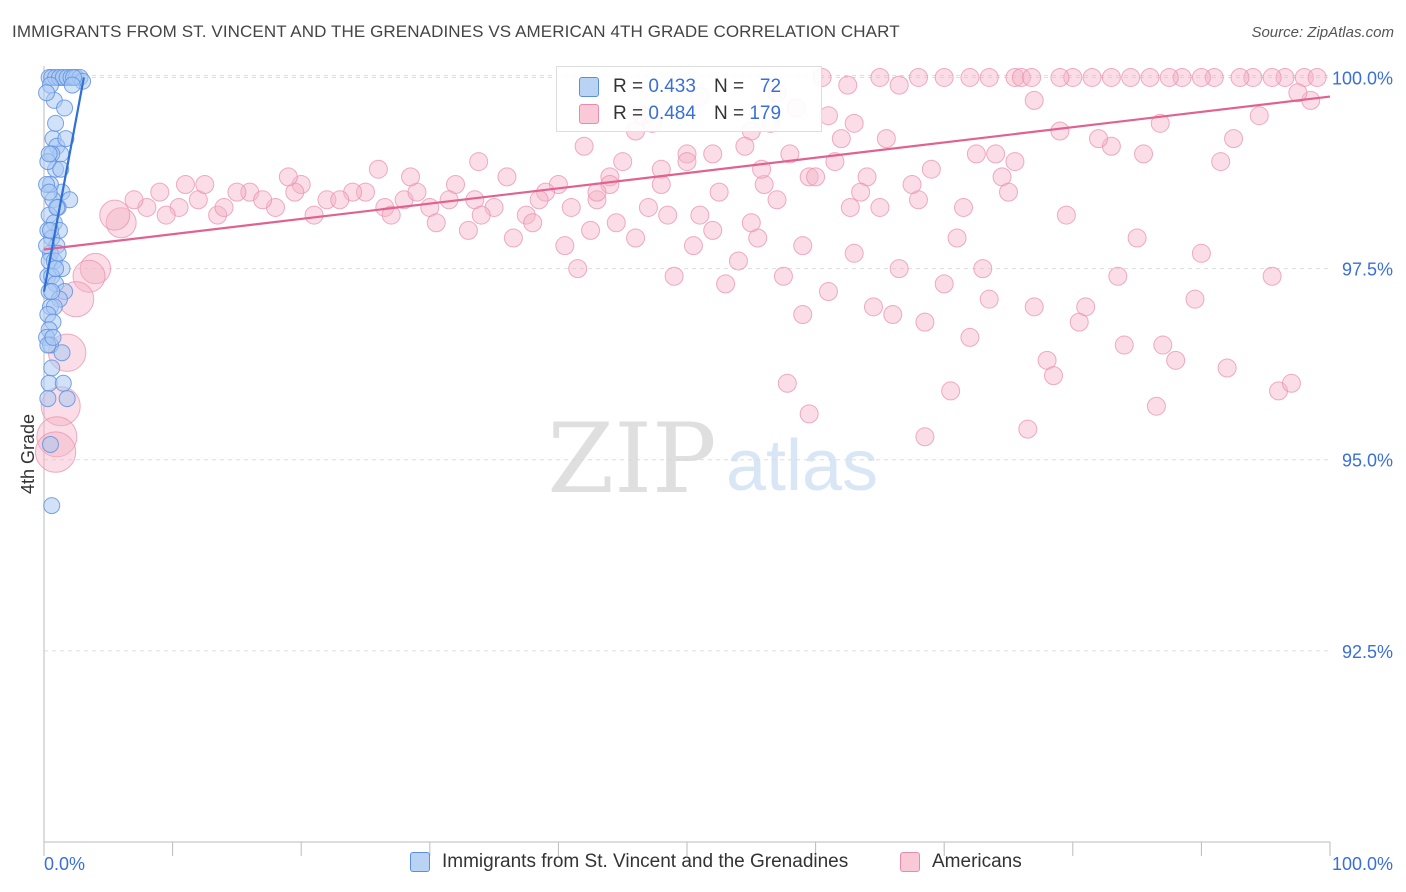 The width and height of the screenshot is (1406, 892). Describe the element at coordinates (729, 86) in the screenshot. I see `legend-n-label: N =` at that location.